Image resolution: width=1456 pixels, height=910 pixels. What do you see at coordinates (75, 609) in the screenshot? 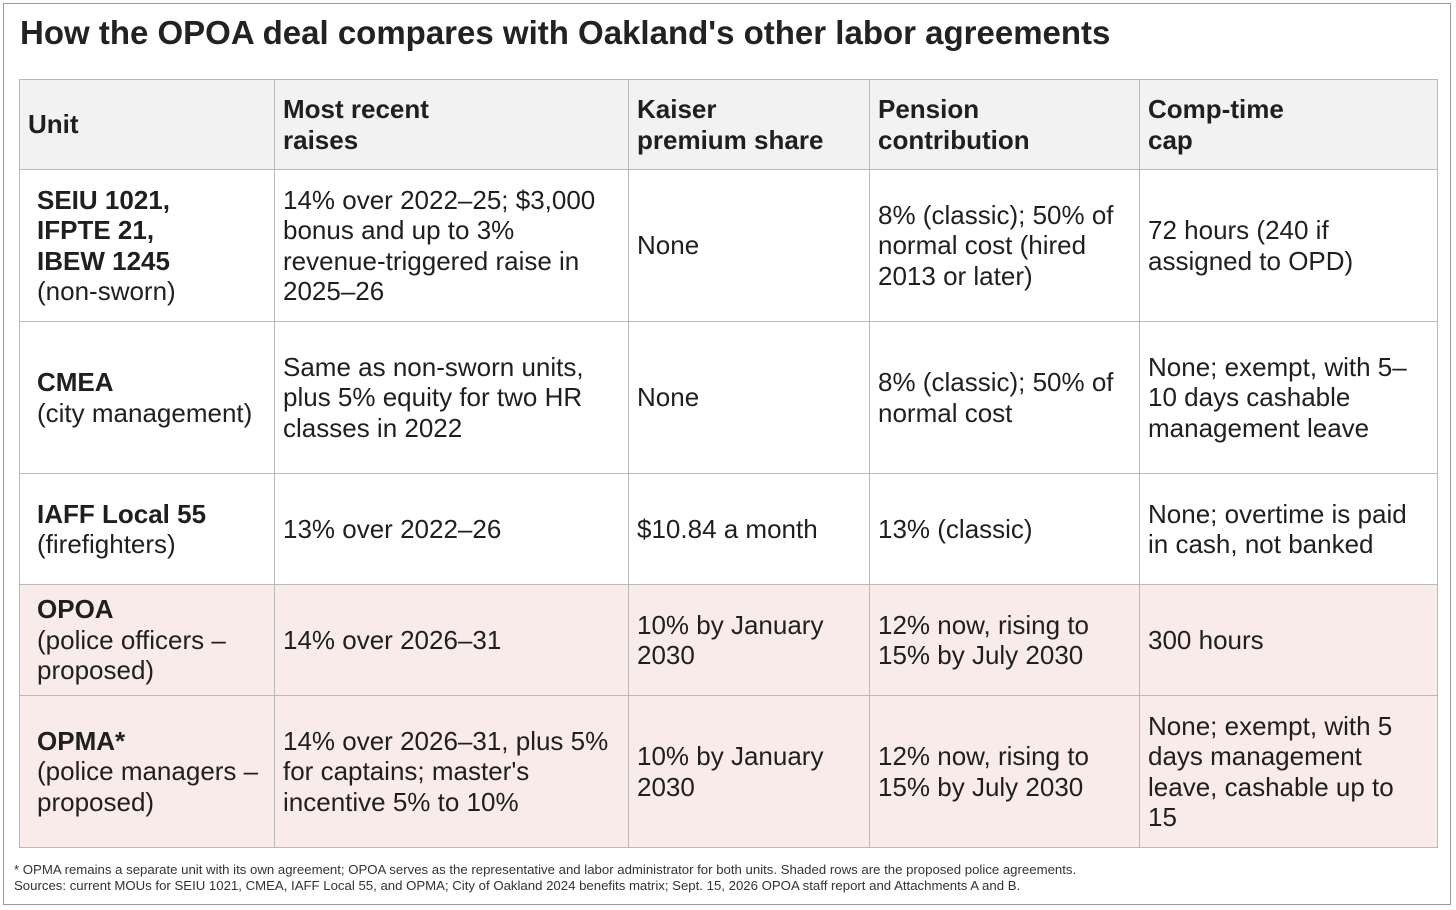
I see `unit-name: OPOA` at bounding box center [75, 609].